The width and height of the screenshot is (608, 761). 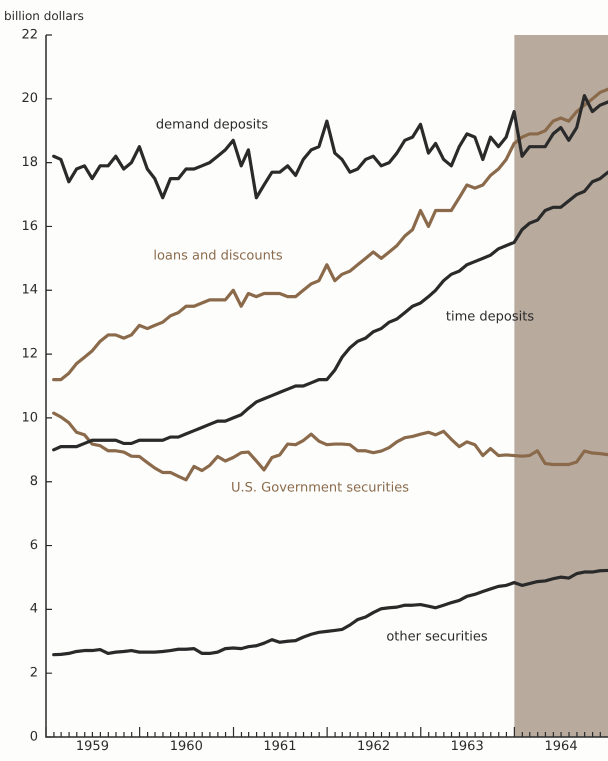 What do you see at coordinates (29, 290) in the screenshot?
I see `y-tick-label: 14` at bounding box center [29, 290].